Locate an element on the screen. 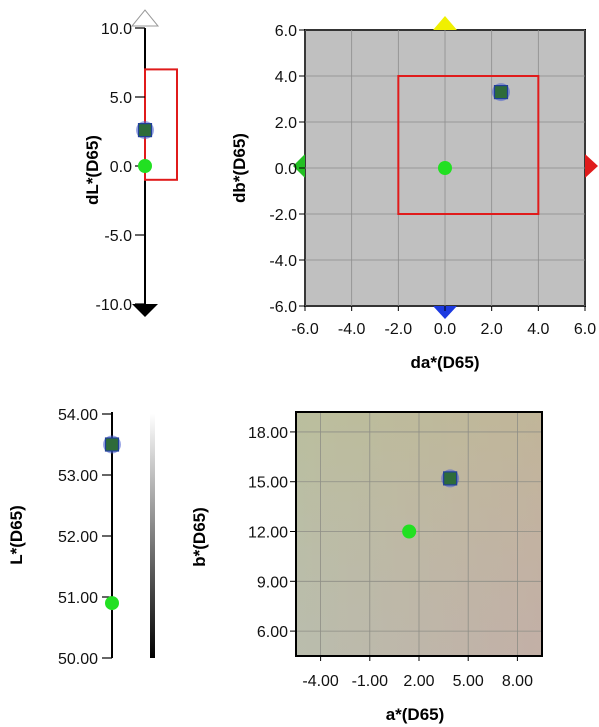 The image size is (599, 727). dl-chart: 10.0 5.0 0.0 -5.0 -10.0 dL*(D65) is located at coordinates (130, 163).